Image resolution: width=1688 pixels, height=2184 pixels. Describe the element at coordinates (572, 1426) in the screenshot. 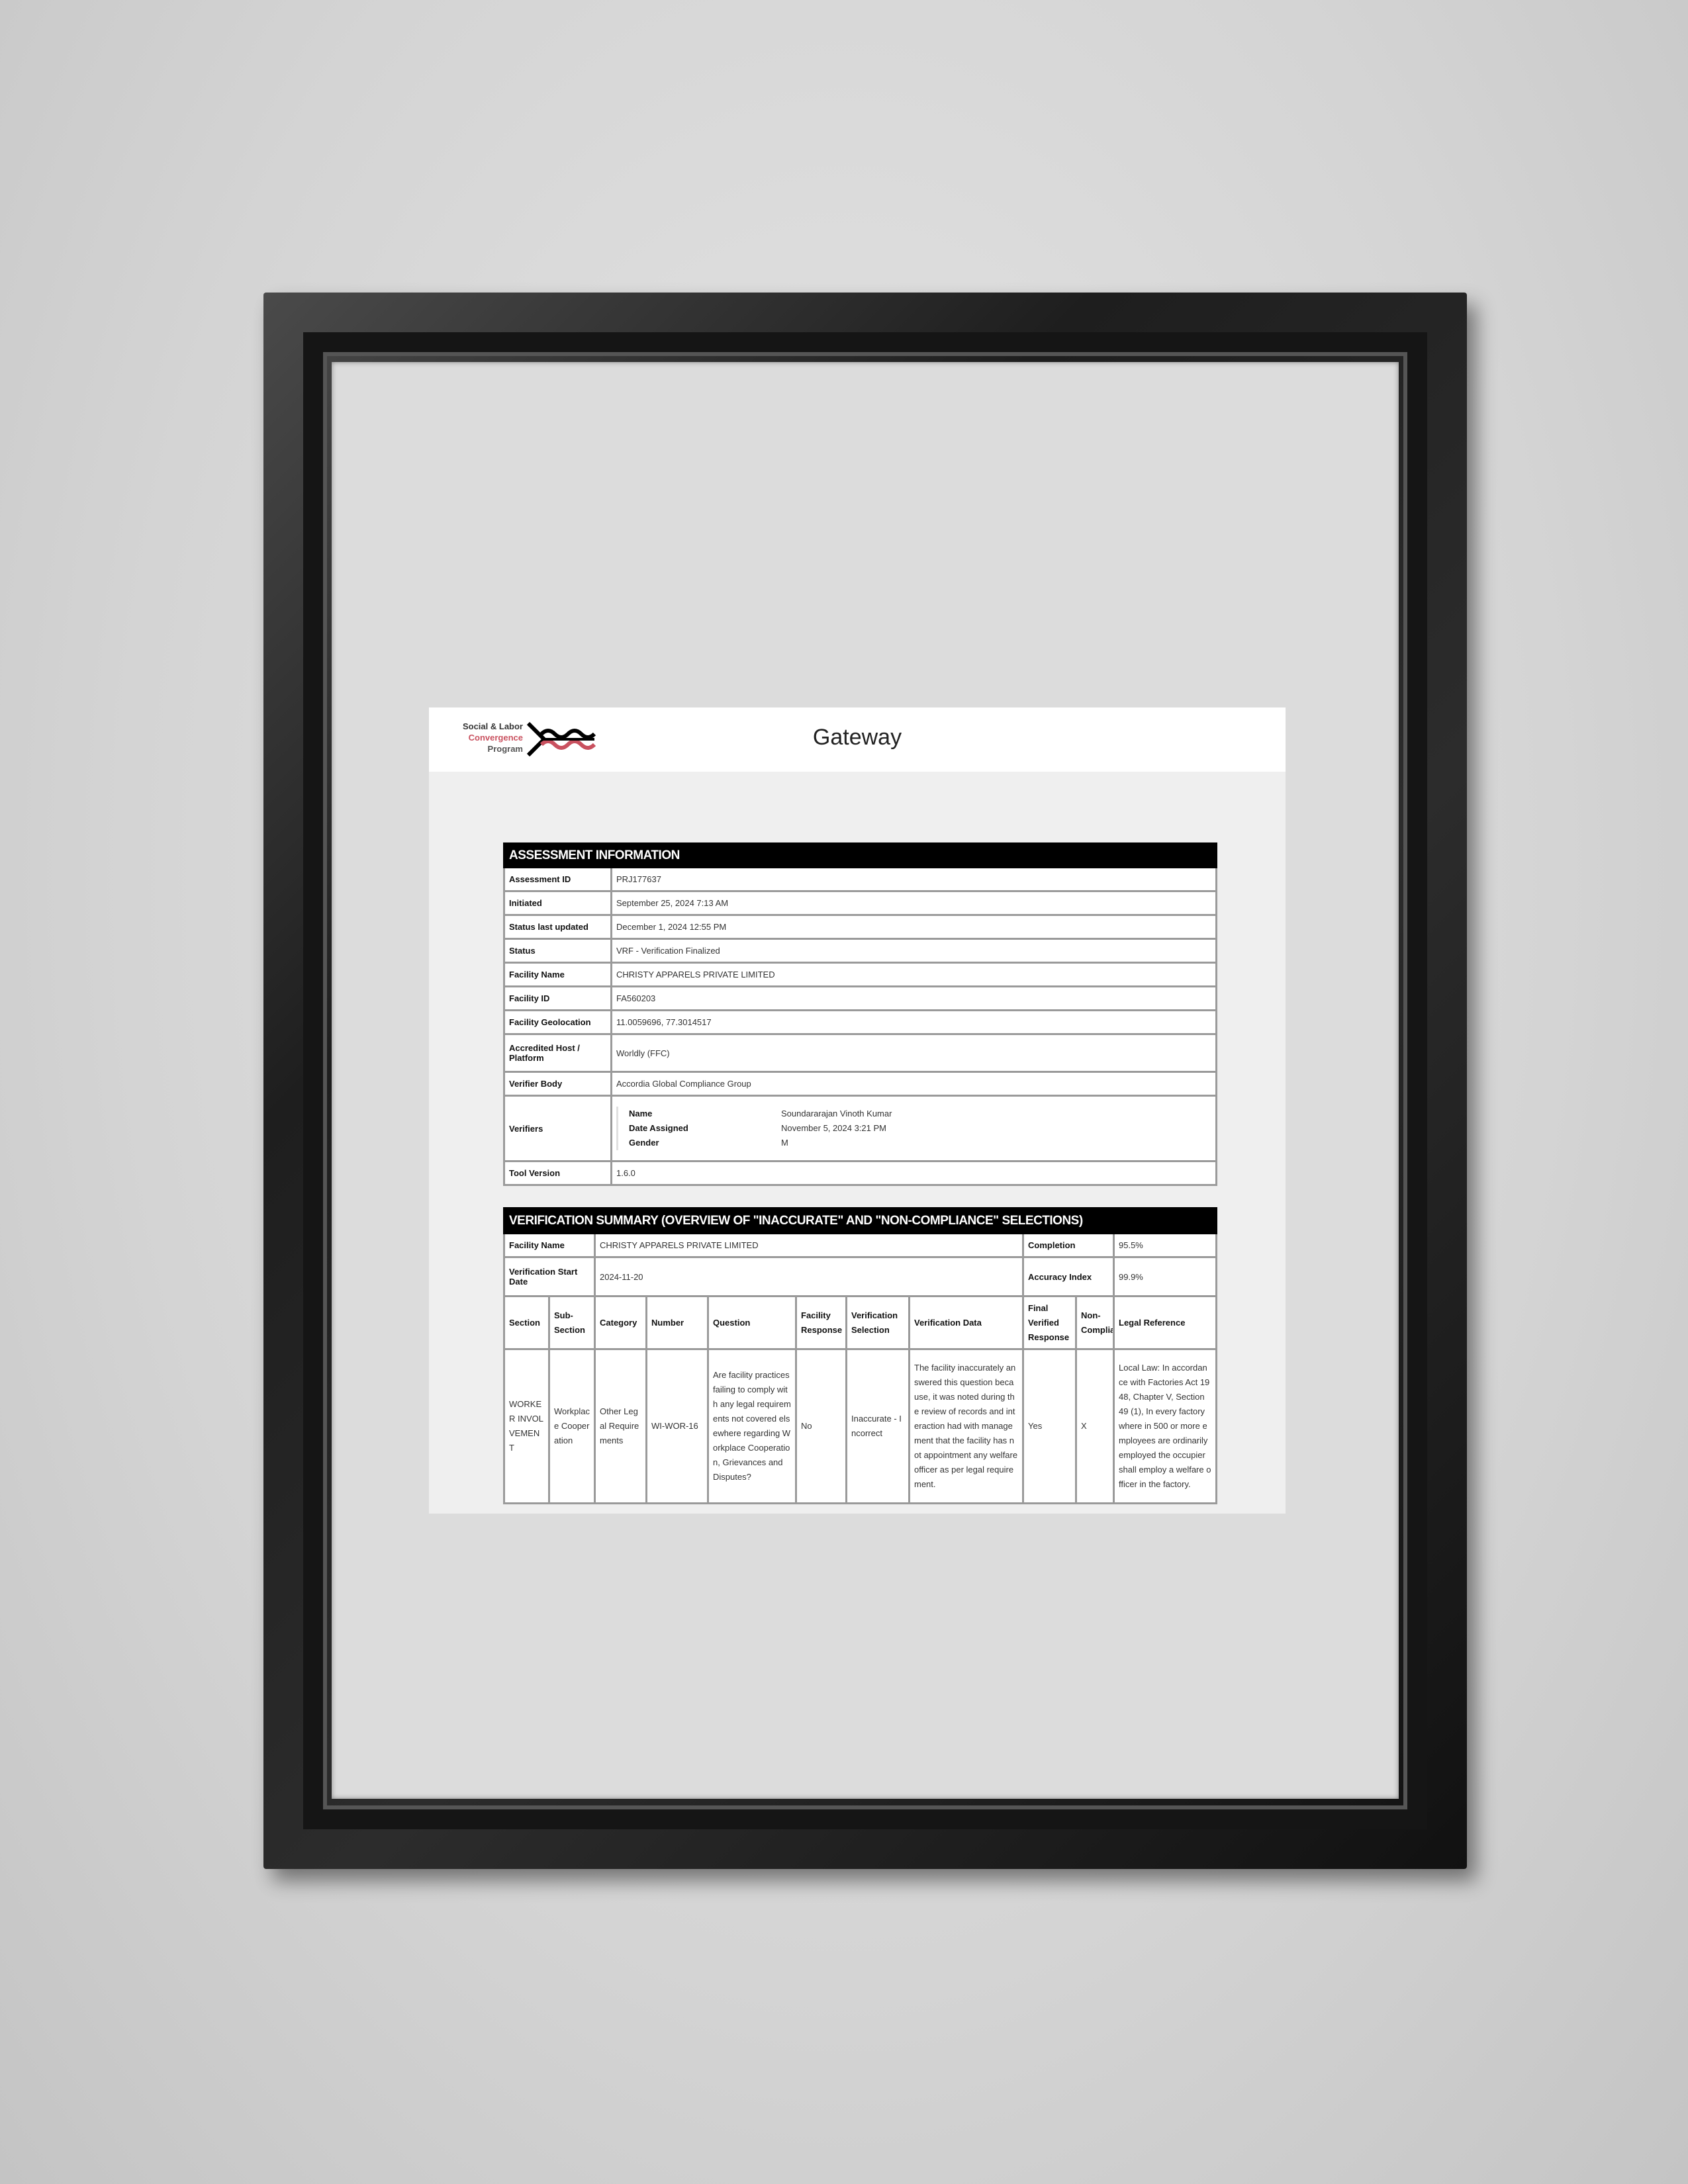

I see `table-cell: Workplace Cooperation` at that location.